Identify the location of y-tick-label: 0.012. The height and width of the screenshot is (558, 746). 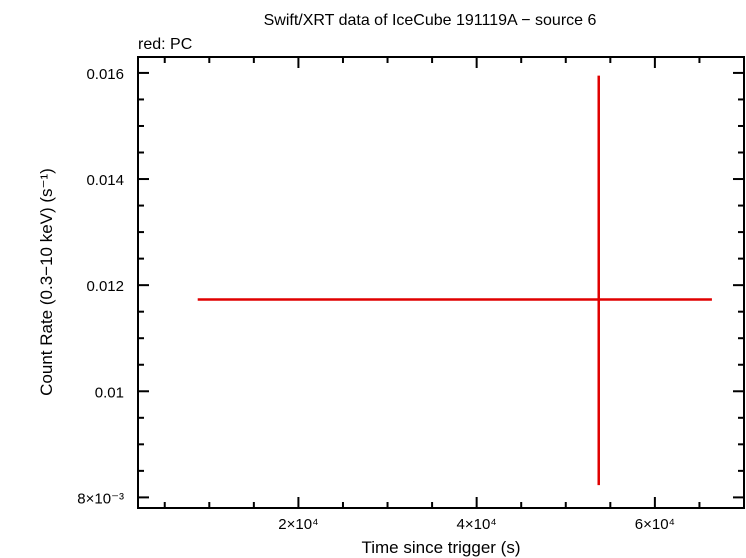
(105, 286).